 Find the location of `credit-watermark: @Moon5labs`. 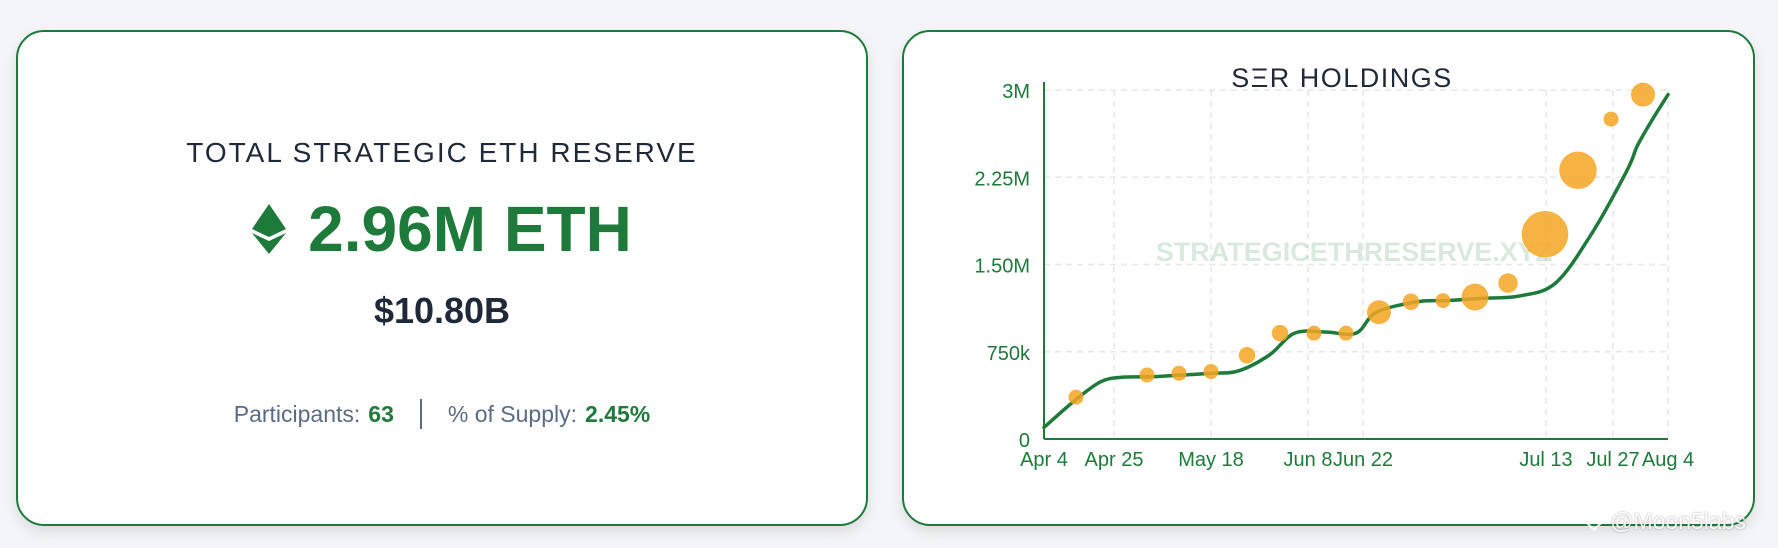

credit-watermark: @Moon5labs is located at coordinates (1665, 521).